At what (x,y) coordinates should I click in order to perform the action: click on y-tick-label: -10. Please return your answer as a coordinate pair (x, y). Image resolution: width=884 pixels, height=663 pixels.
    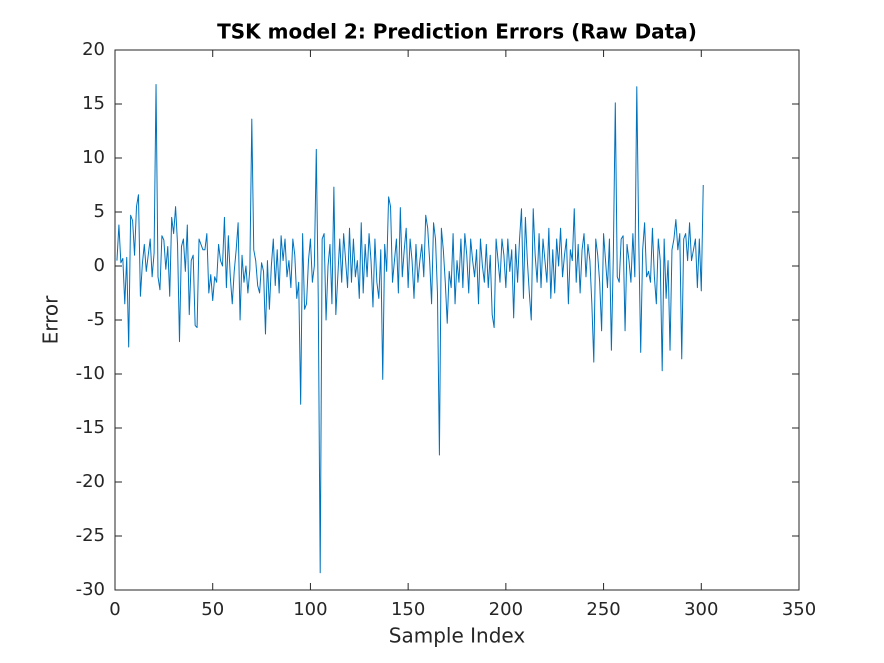
    Looking at the image, I should click on (90, 373).